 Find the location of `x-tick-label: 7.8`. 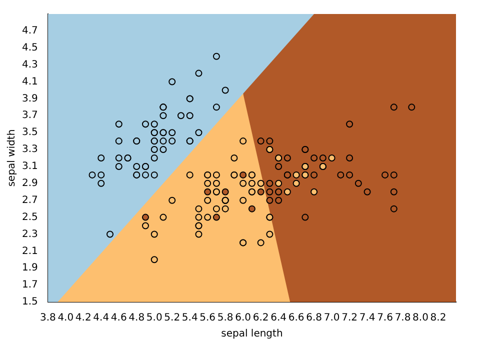

x-tick-label: 7.8 is located at coordinates (402, 318).